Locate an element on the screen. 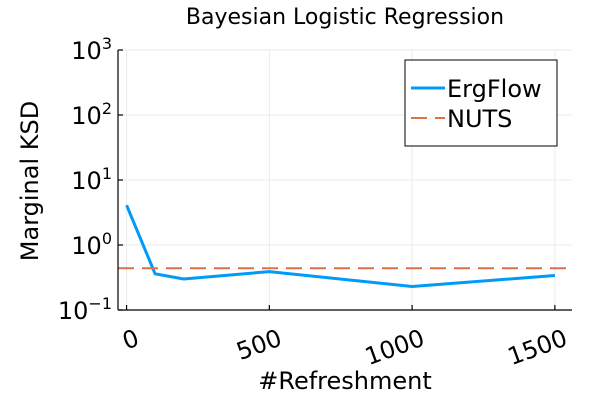  y-tick-label-3: 10² is located at coordinates (91, 114).